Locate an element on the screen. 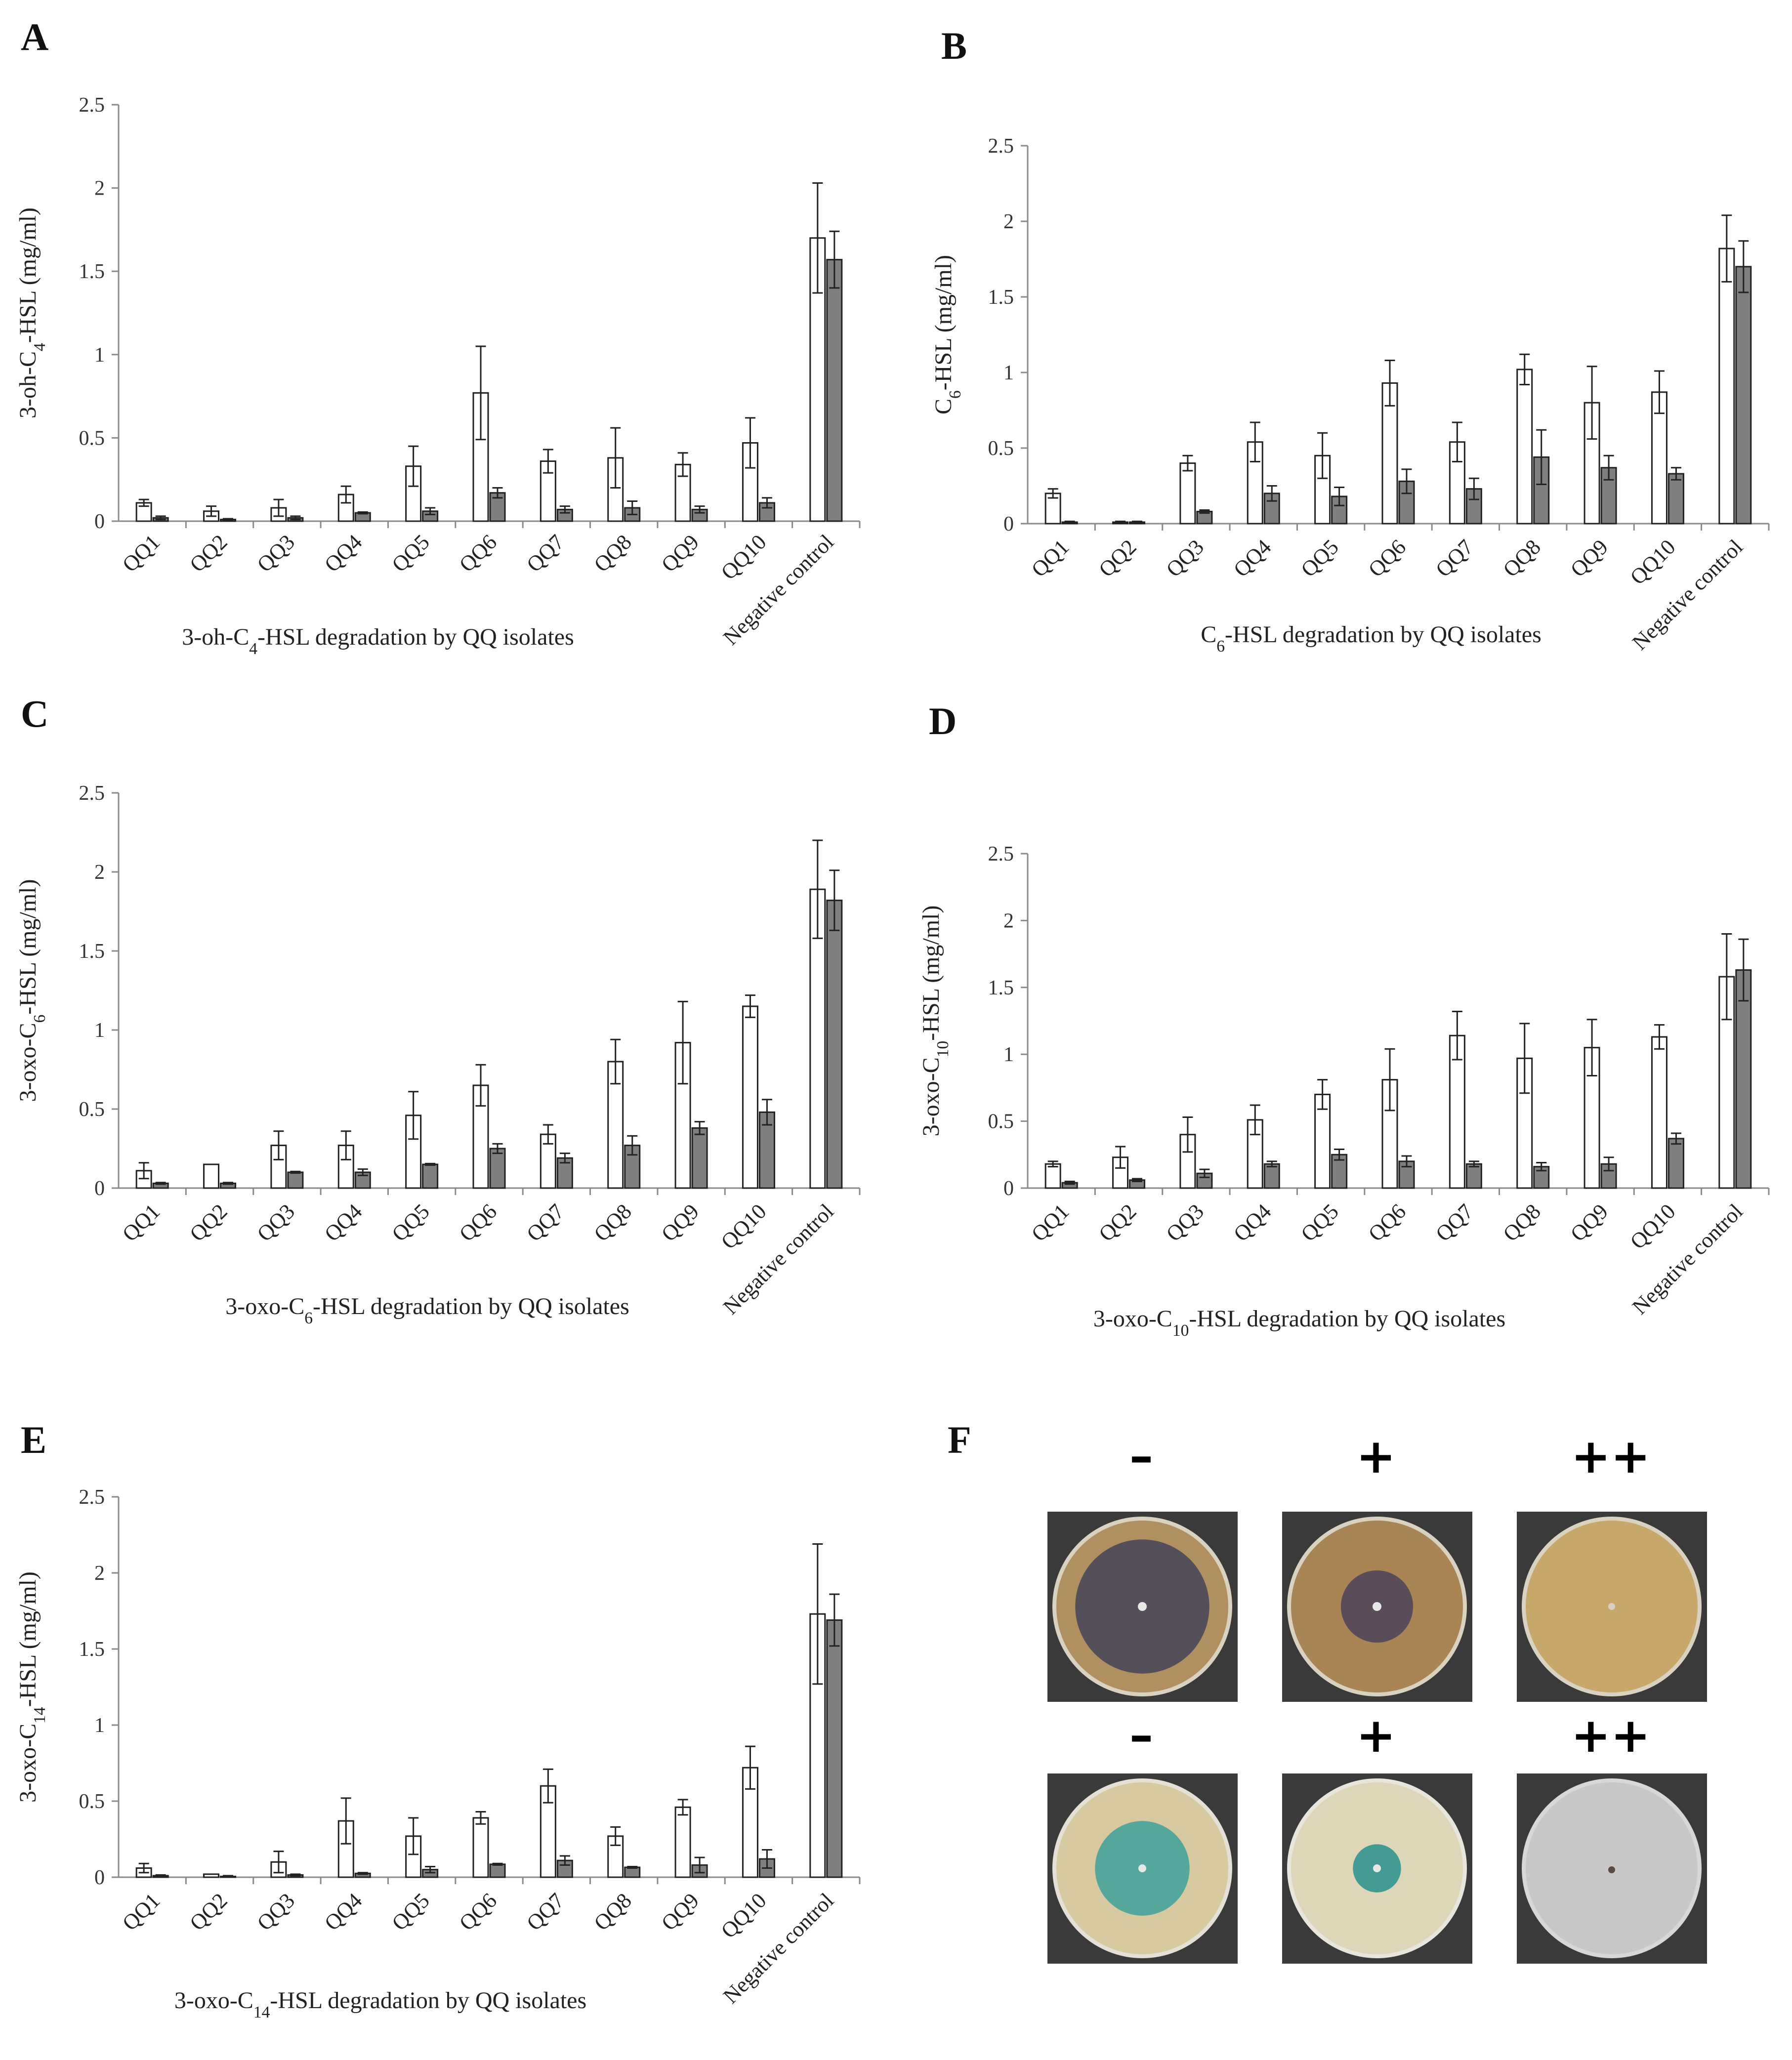 This screenshot has height=2060, width=1792. y-axis-label-subscript: 4 is located at coordinates (40, 347).